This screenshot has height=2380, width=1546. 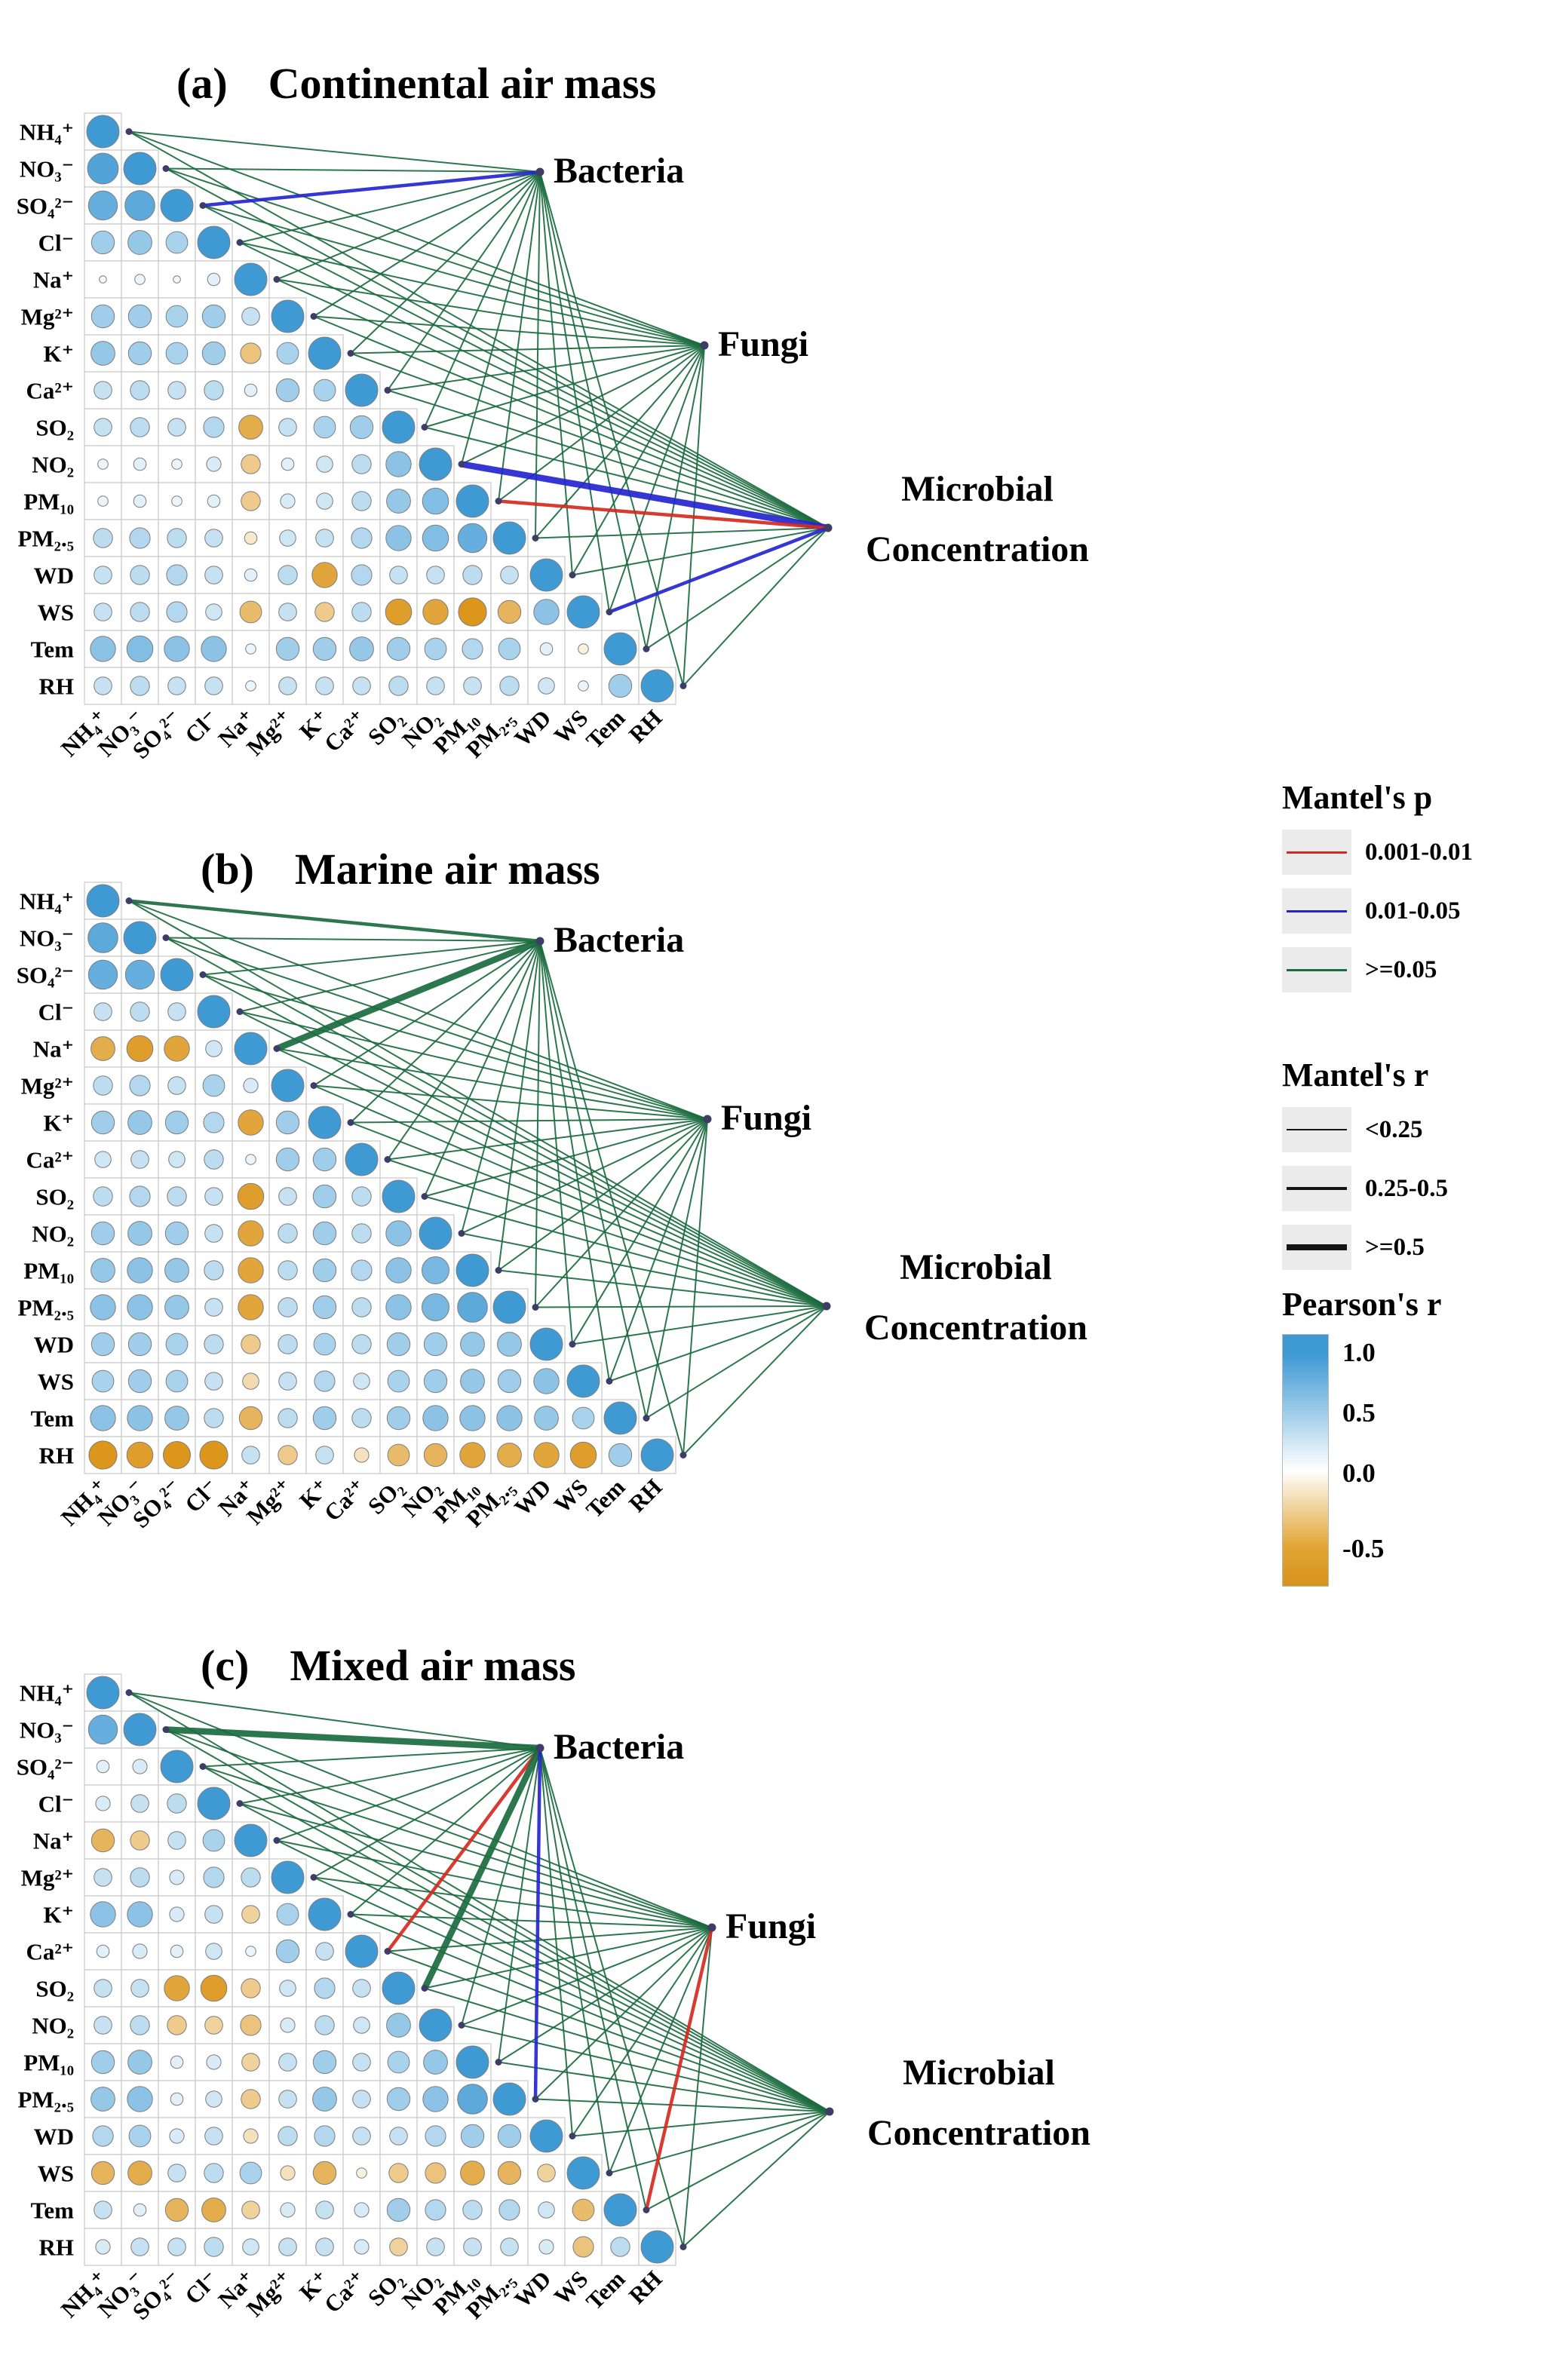 I want to click on row-label: SO₄²⁻, so click(x=45, y=1767).